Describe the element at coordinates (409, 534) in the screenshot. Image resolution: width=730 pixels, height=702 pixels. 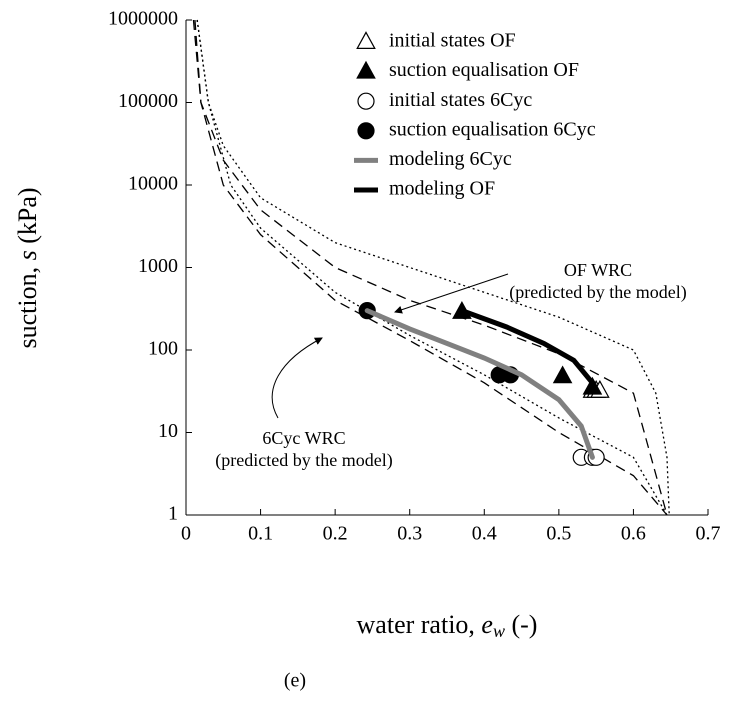
I see `x-tick-label: 0.3` at that location.